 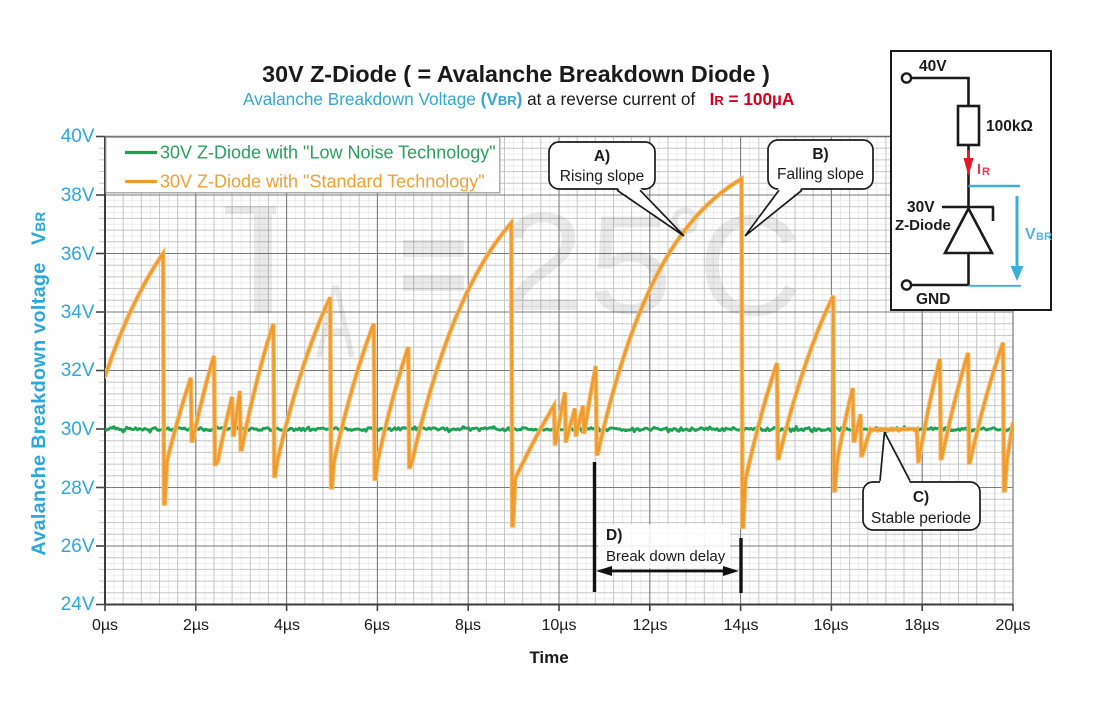 I want to click on svg-text: 2µs, so click(x=196, y=625).